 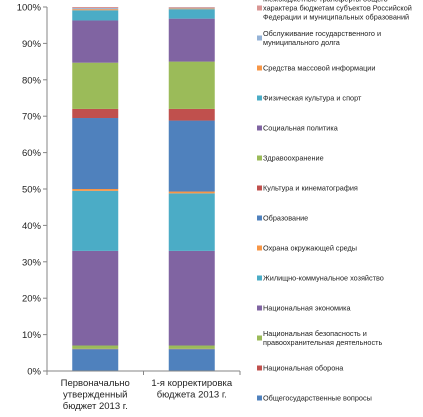 I want to click on legend-label-line: Межбюджетные трансферты общего, so click(x=325, y=2).